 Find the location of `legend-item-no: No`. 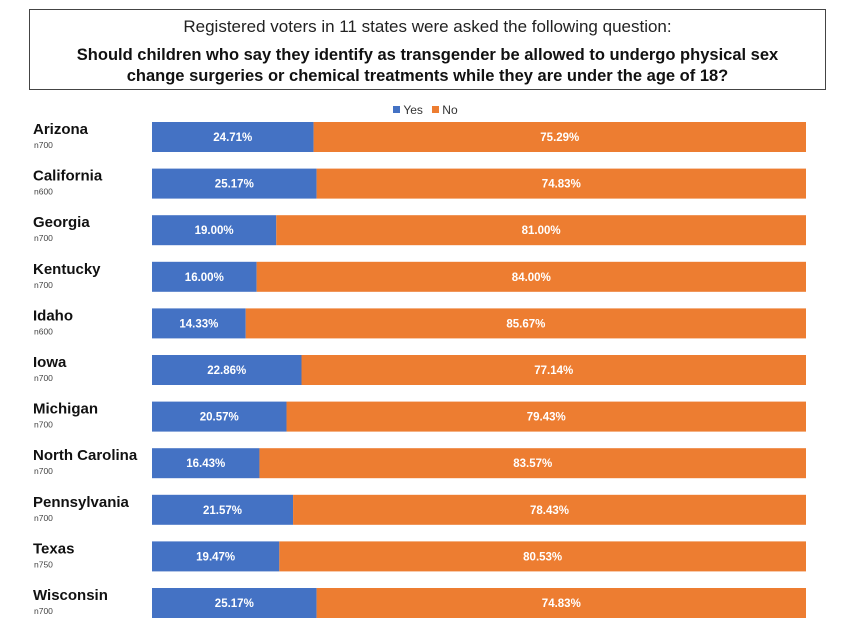

legend-item-no: No is located at coordinates (445, 110).